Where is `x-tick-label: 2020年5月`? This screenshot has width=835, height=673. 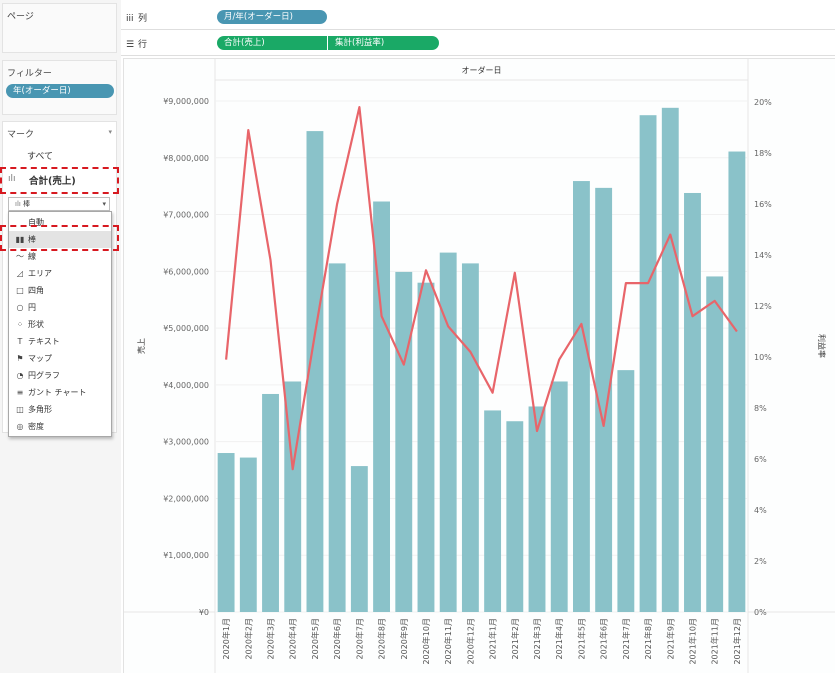 x-tick-label: 2020年5月 is located at coordinates (315, 638).